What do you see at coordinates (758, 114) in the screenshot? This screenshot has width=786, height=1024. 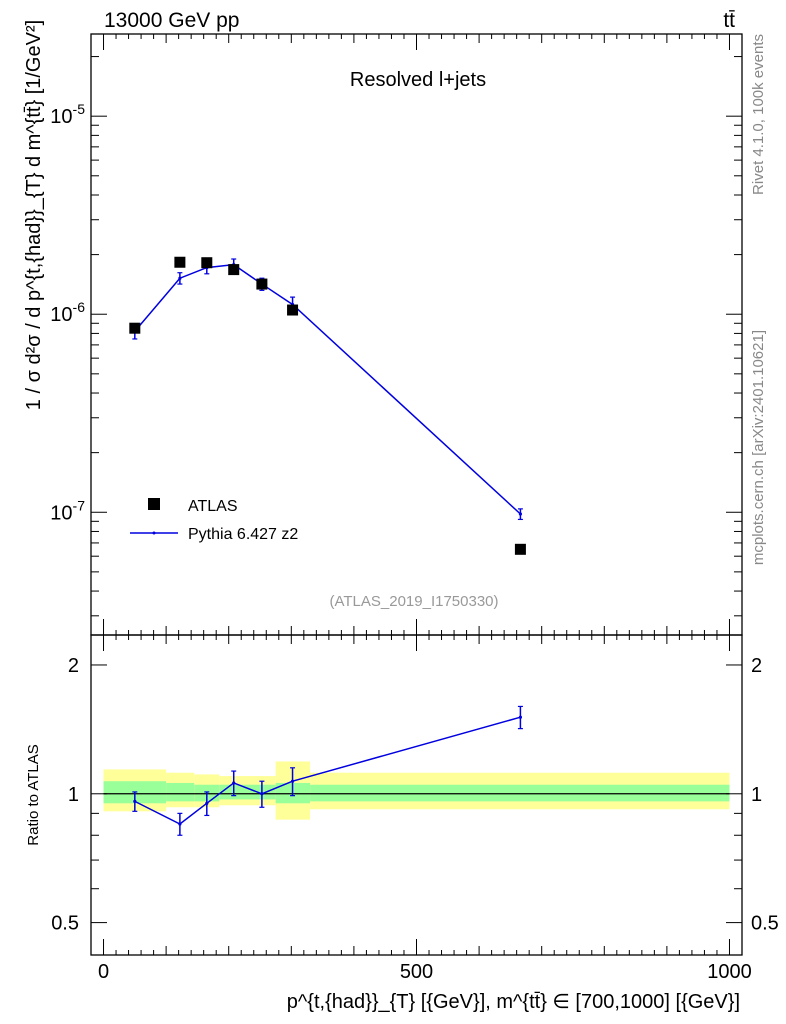 I see `rivet-version-label: Rivet 4.1.0, 100k events` at bounding box center [758, 114].